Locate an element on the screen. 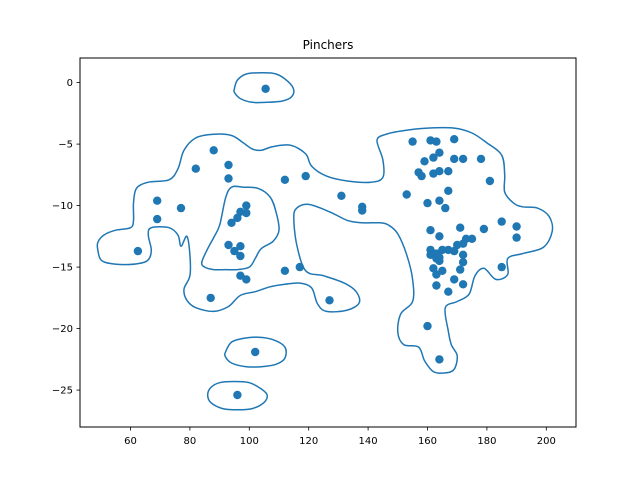 This screenshot has width=640, height=480. y-tick-label: −20 is located at coordinates (62, 329).